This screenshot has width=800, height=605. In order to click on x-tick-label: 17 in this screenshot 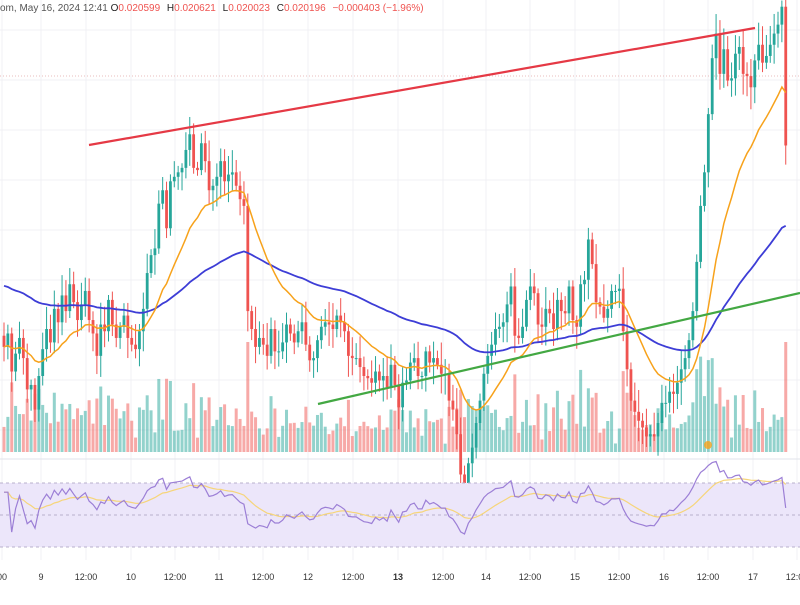, I will do `click(753, 577)`.